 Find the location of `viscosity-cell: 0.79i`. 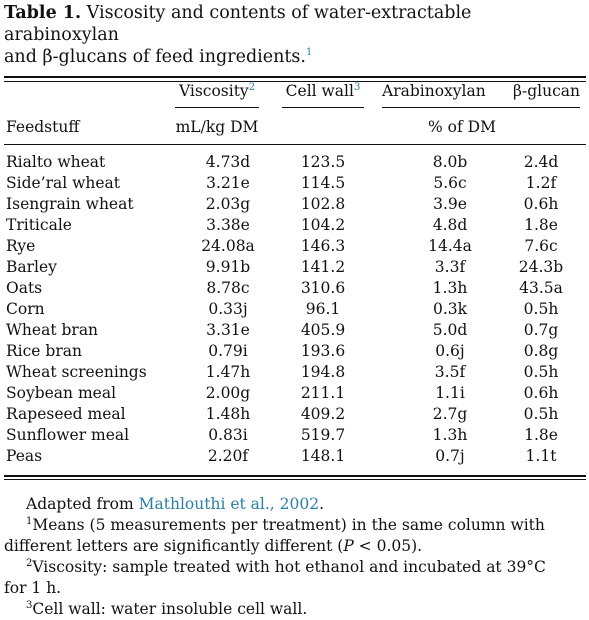

viscosity-cell: 0.79i is located at coordinates (228, 350).